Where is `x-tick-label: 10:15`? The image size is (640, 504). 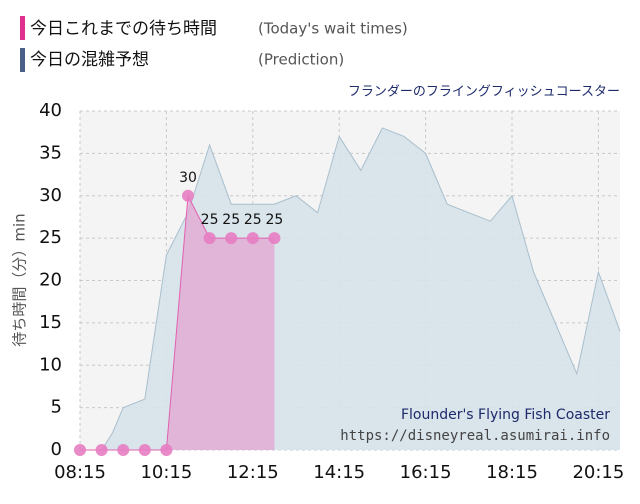 x-tick-label: 10:15 is located at coordinates (166, 472).